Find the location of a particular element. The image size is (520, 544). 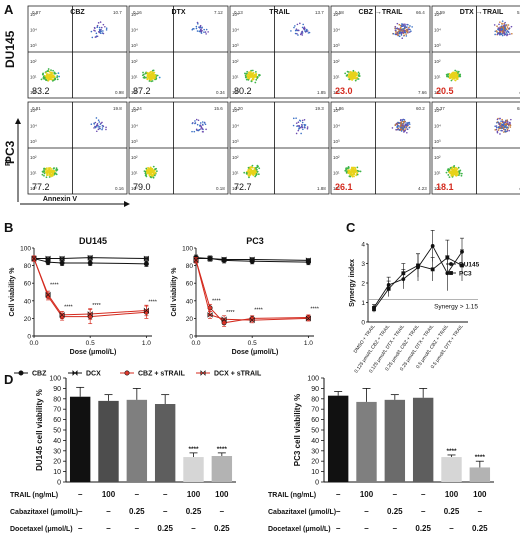

quadrant-ll-value: 20.5 is located at coordinates (445, 91).